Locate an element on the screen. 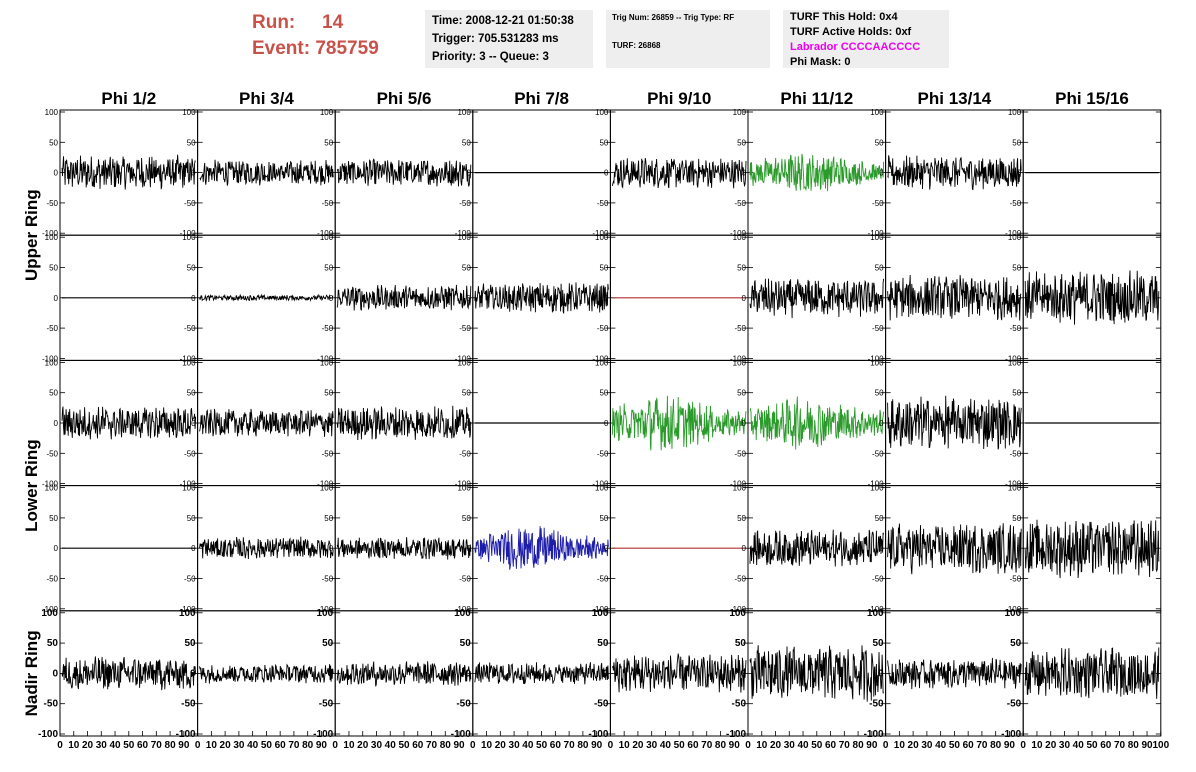 The height and width of the screenshot is (772, 1196). waveform-r1-c3 is located at coordinates (404, 172).